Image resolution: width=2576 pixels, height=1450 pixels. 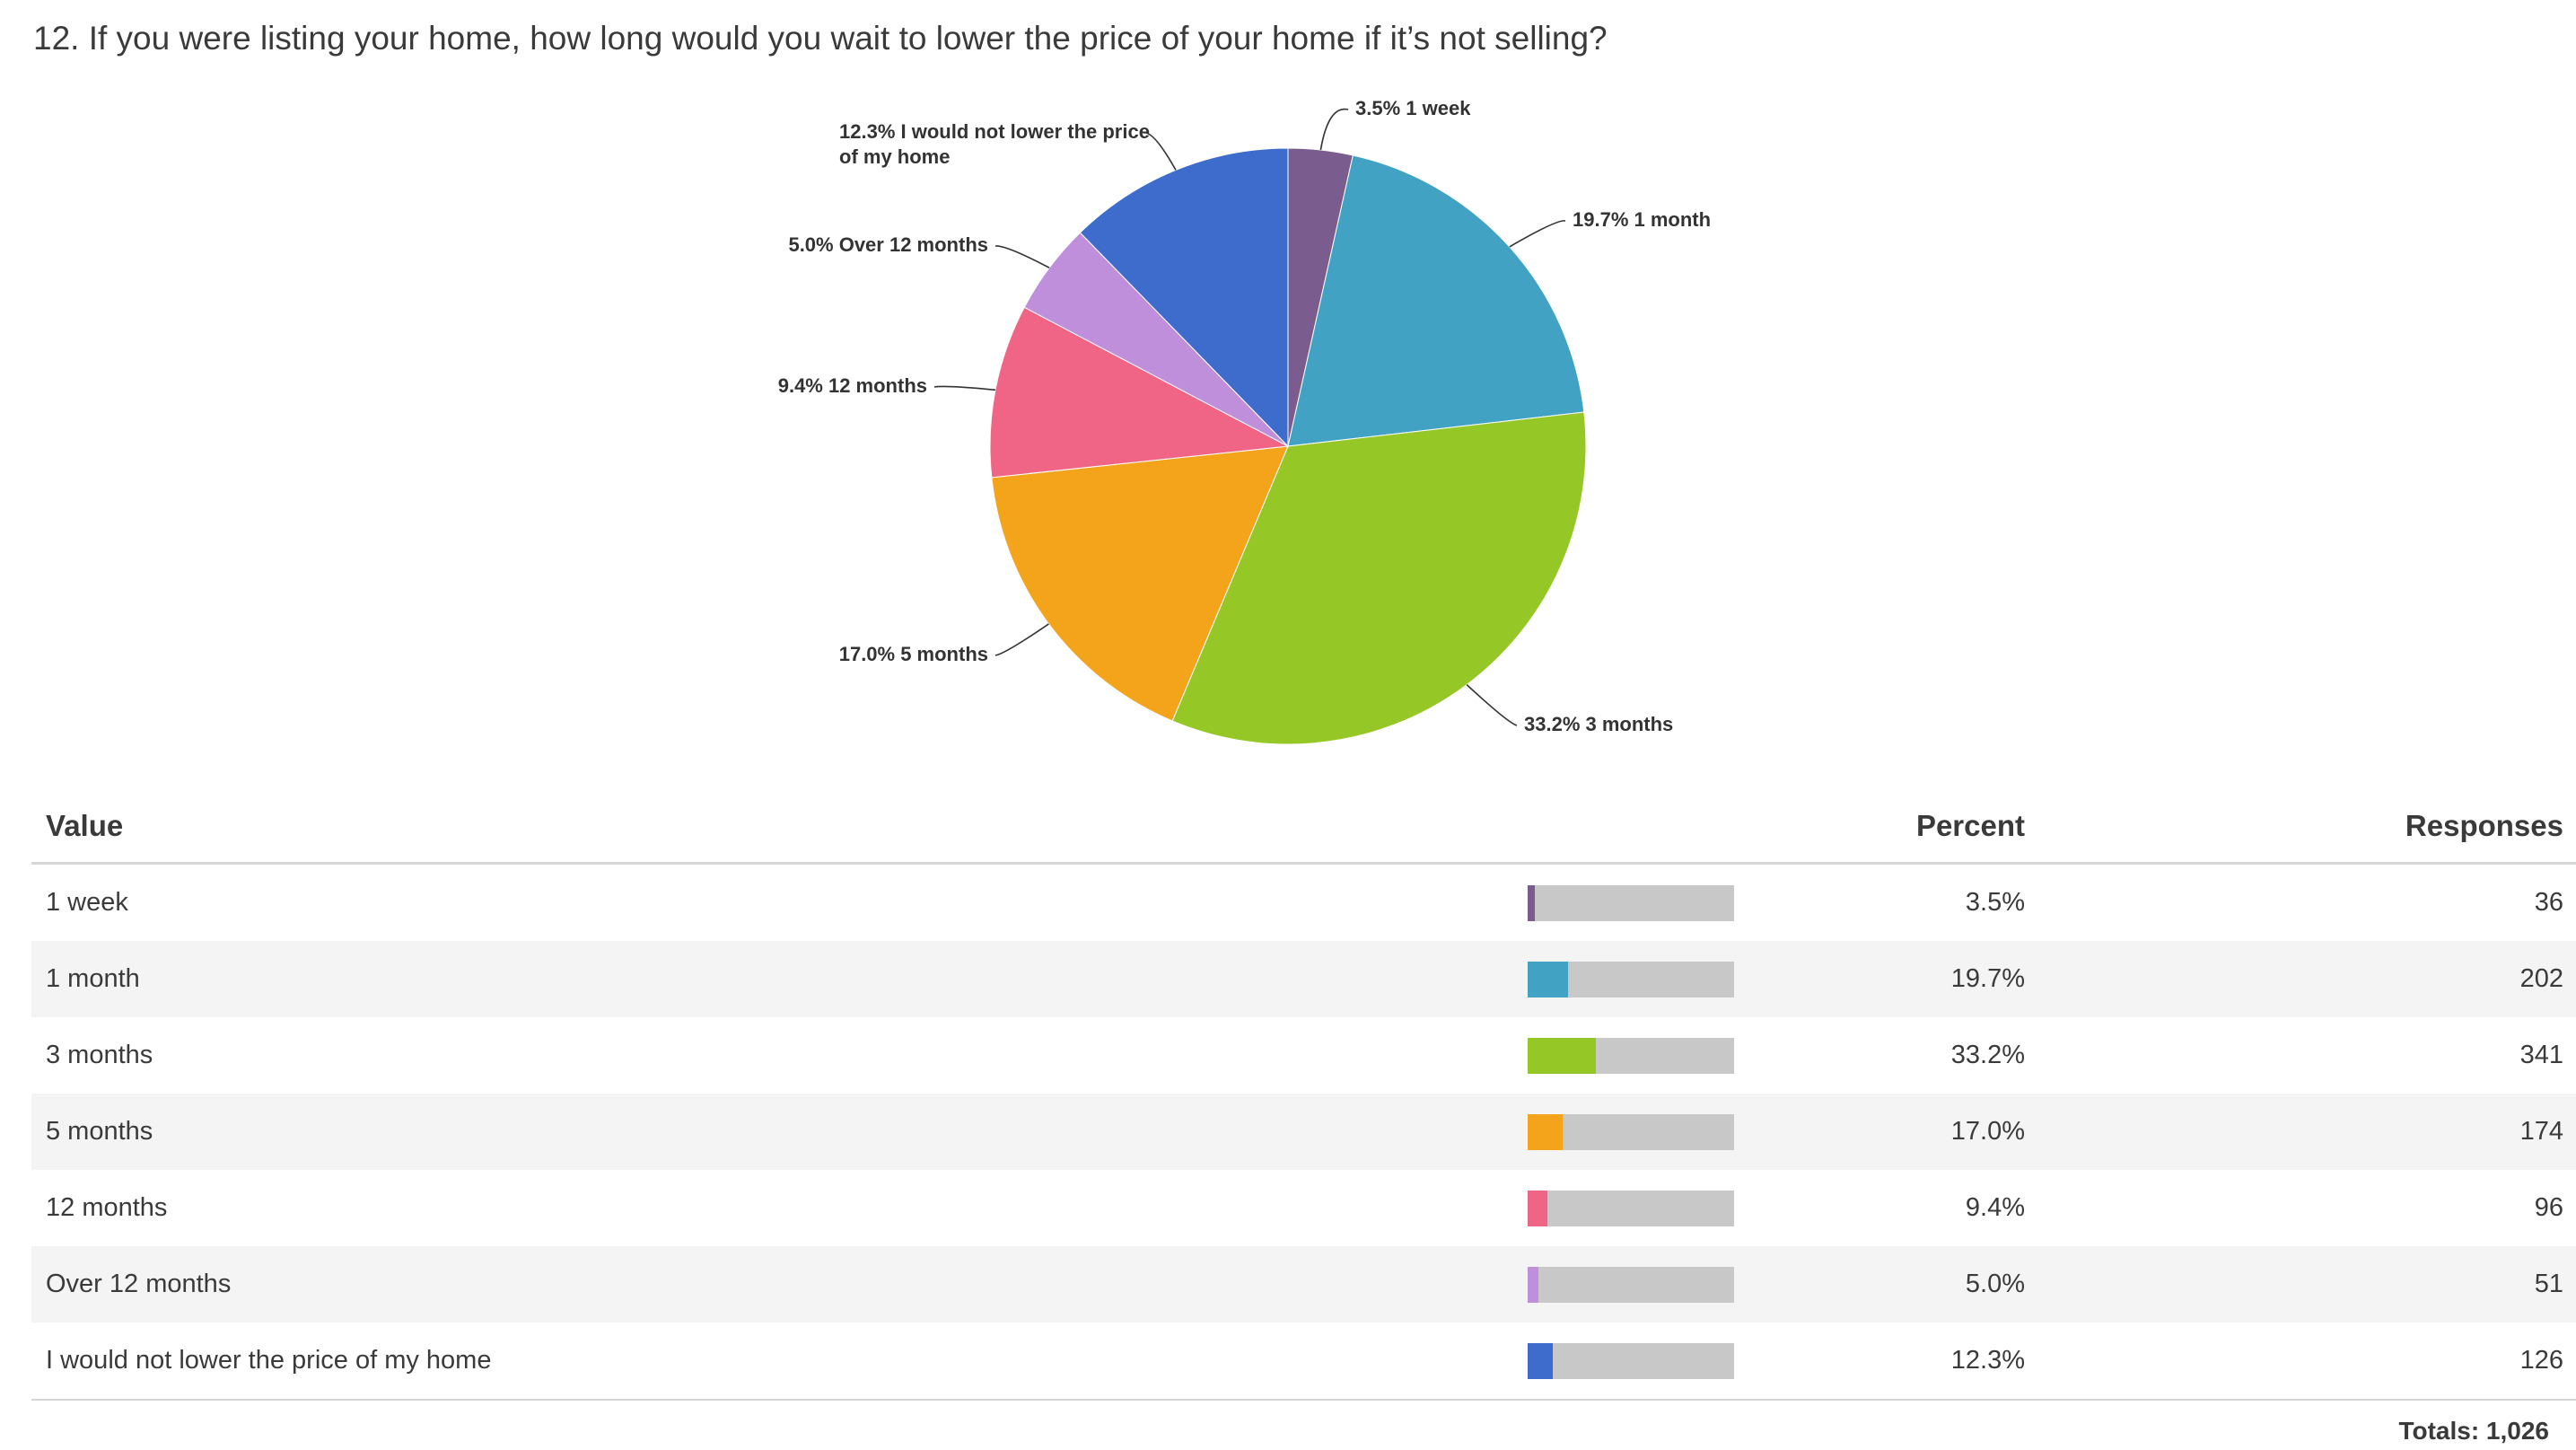 I want to click on totals-text: Totals: 1,026, so click(x=2473, y=1431).